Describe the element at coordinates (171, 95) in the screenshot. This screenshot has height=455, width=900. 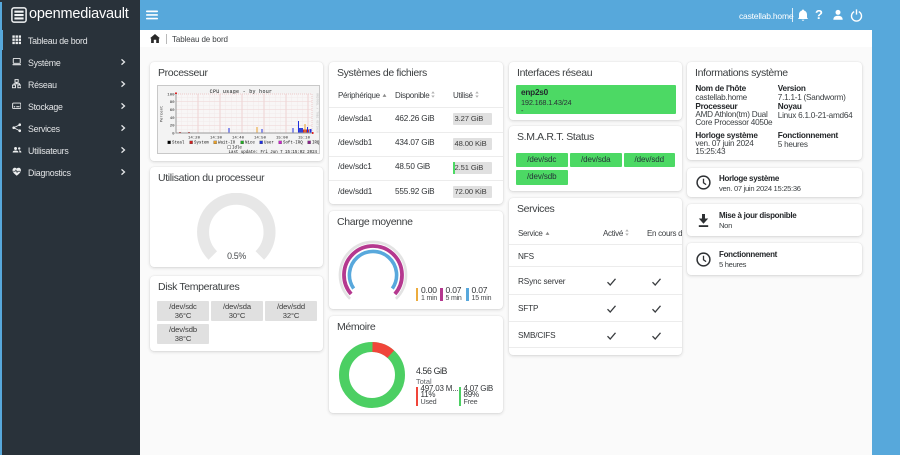
I see `svg-text: 100` at that location.